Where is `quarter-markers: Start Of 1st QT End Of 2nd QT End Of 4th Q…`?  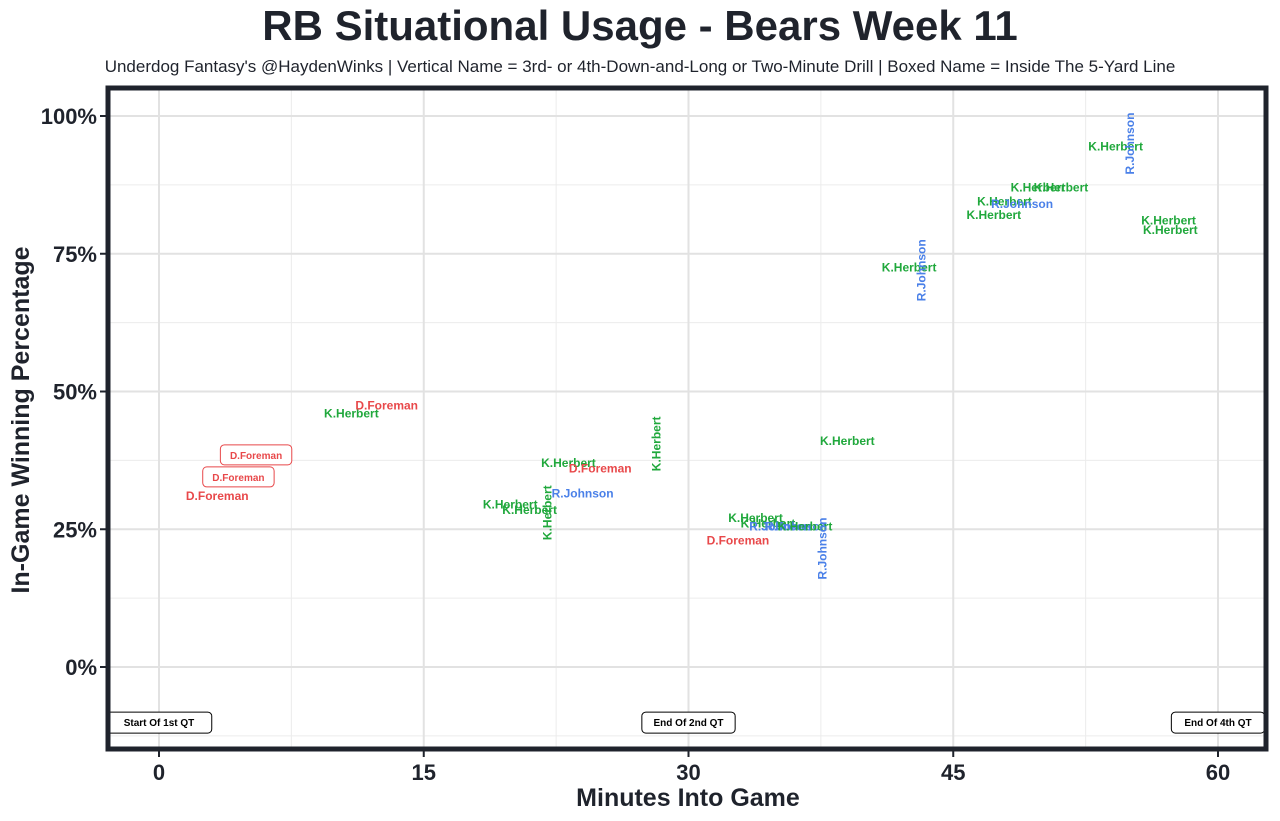
quarter-markers: Start Of 1st QT End Of 2nd QT End Of 4th Q… is located at coordinates (685, 722).